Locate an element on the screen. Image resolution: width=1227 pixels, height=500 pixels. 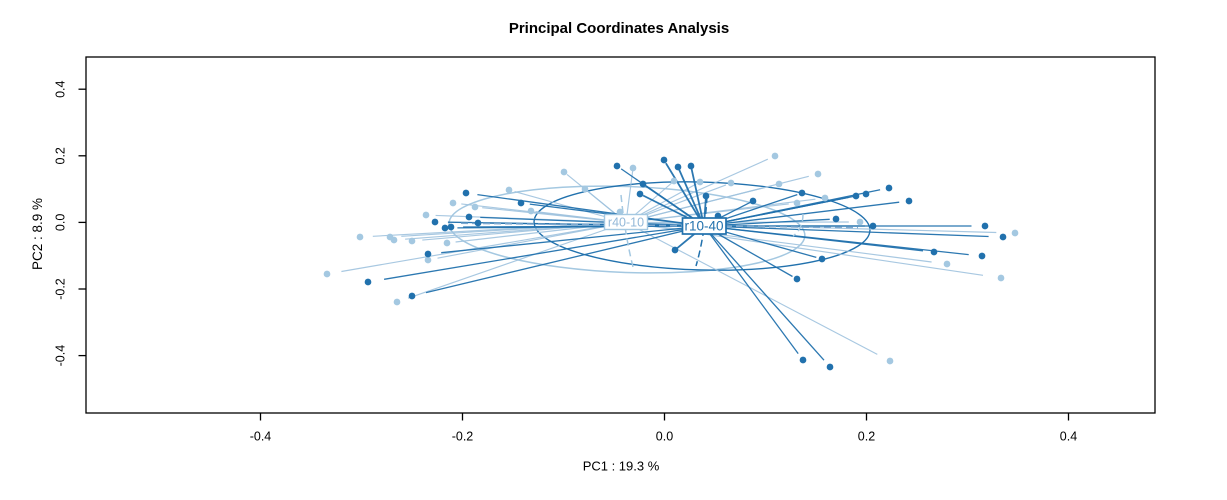
svg-text: PC2 : 8.9 % is located at coordinates (37, 234).